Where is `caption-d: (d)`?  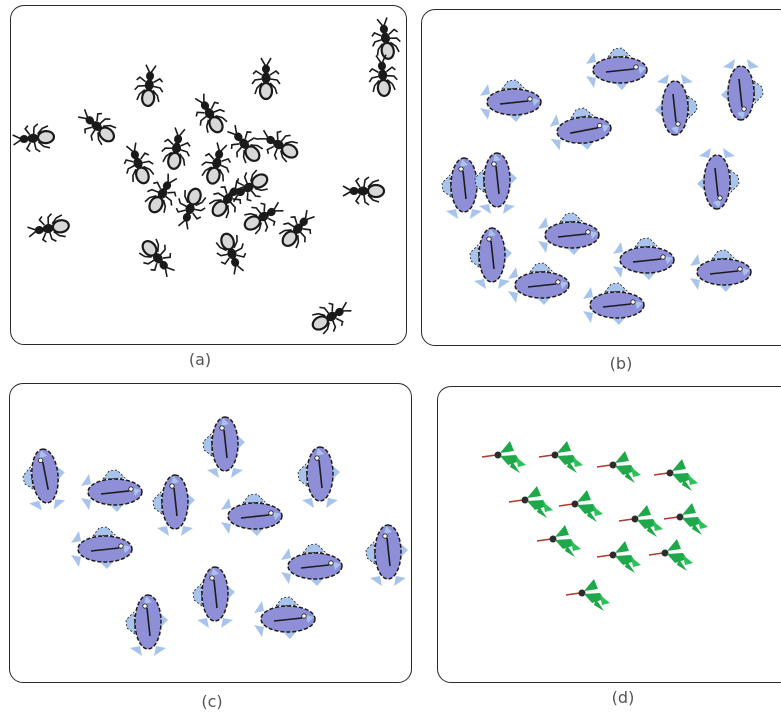 caption-d: (d) is located at coordinates (623, 697).